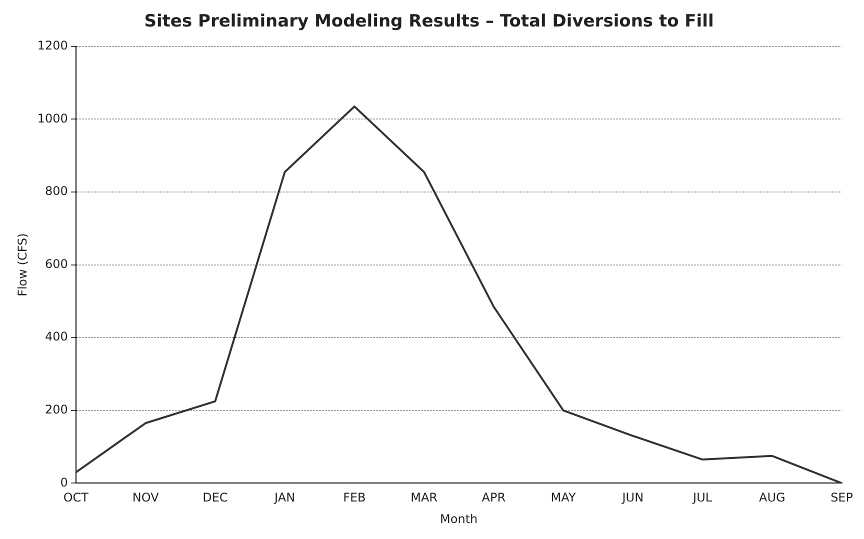 This screenshot has width=864, height=539. Describe the element at coordinates (52, 45) in the screenshot. I see `y-tick-label: 1200` at that location.